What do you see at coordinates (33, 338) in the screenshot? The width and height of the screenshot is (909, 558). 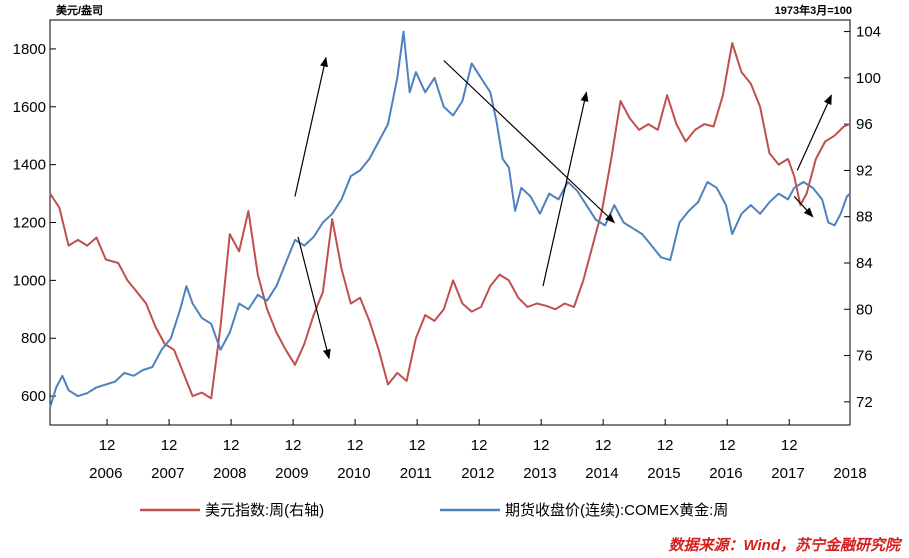 I see `left-tick-label: 800` at bounding box center [33, 338].